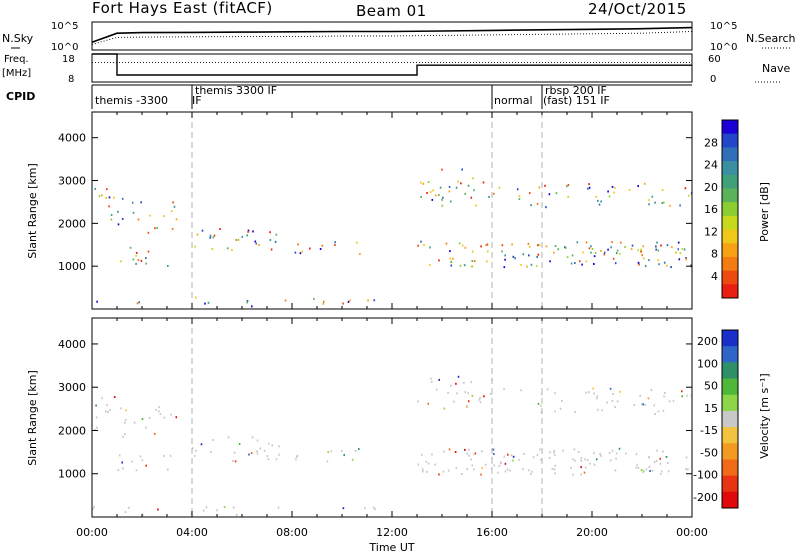  I want to click on frequency-panel-frame, so click(392, 68).